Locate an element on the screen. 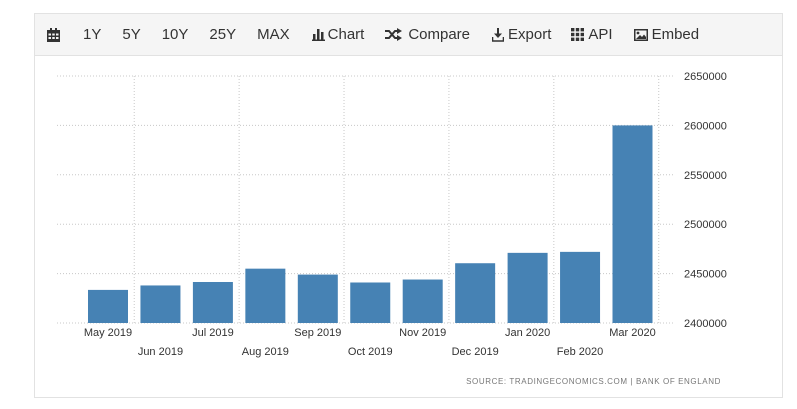  api-button: API is located at coordinates (592, 34).